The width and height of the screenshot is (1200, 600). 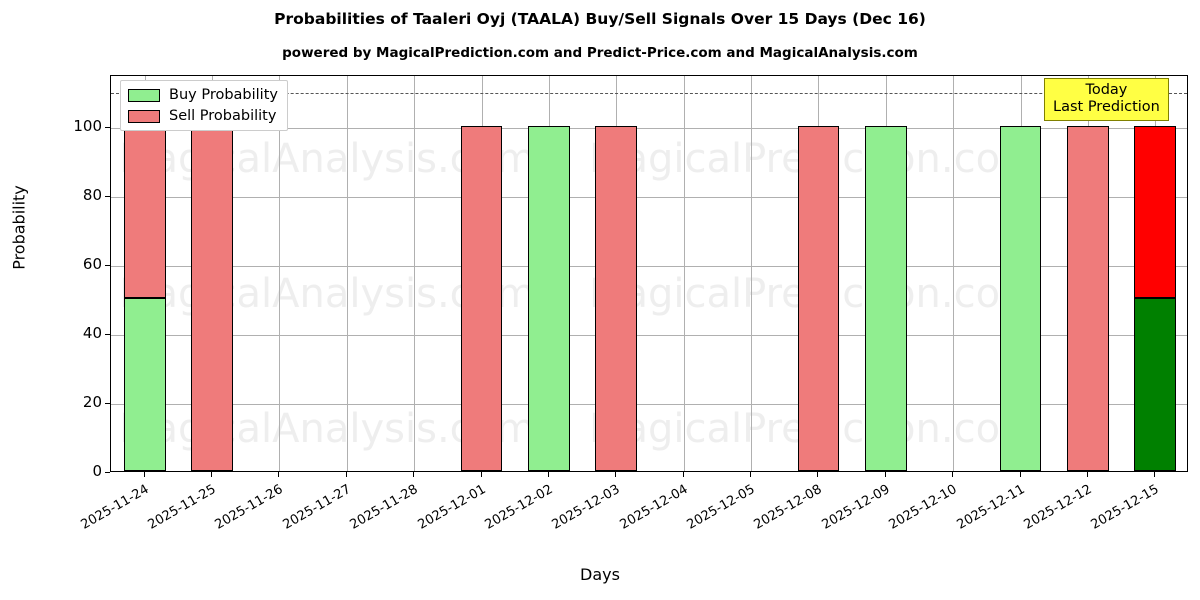 I want to click on legend-label-buy: Buy Probability, so click(x=223, y=95).